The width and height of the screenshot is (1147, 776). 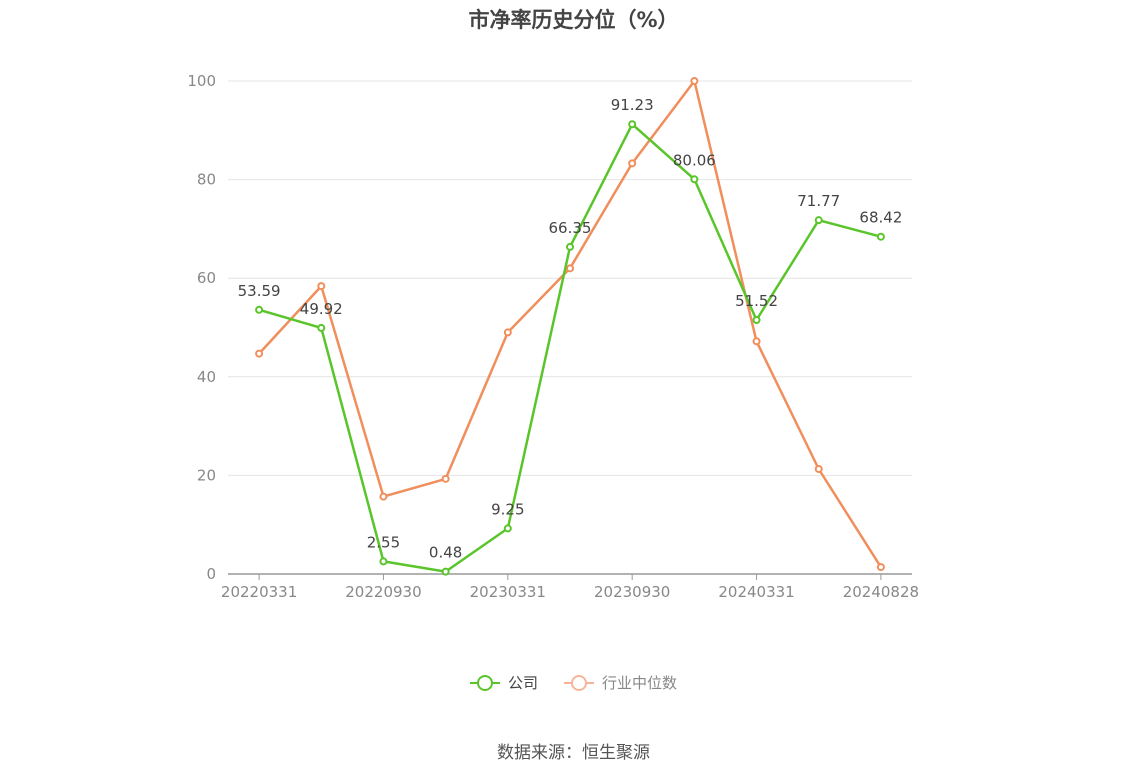 I want to click on data-label-company: 66.35, so click(x=570, y=228).